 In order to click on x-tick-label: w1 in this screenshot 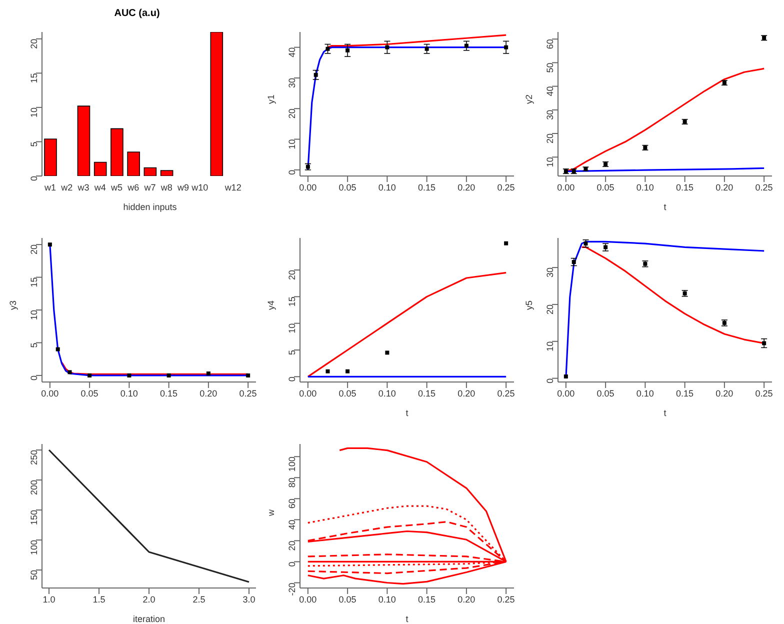, I will do `click(50, 187)`.